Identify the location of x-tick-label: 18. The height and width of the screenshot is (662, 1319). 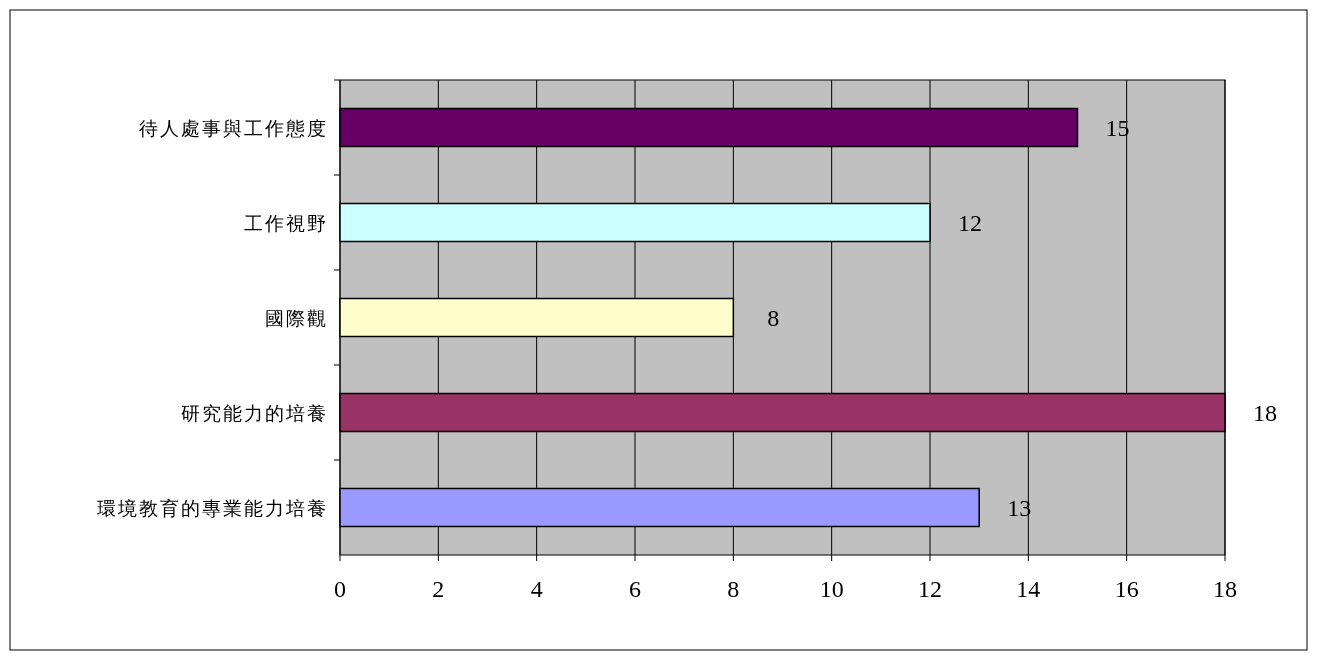
(1225, 589).